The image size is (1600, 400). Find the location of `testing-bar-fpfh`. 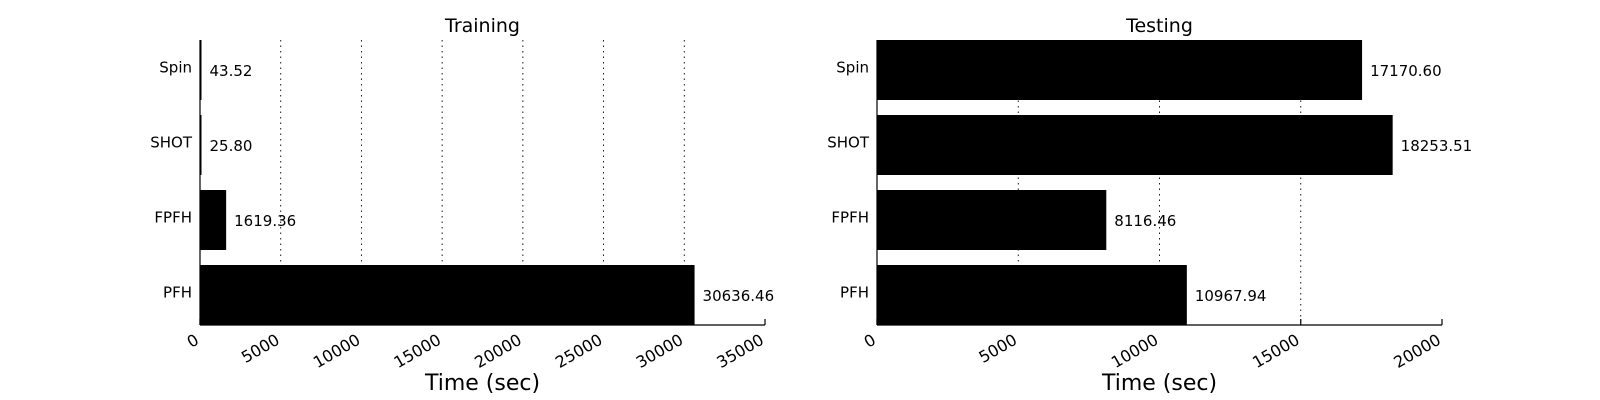

testing-bar-fpfh is located at coordinates (992, 220).